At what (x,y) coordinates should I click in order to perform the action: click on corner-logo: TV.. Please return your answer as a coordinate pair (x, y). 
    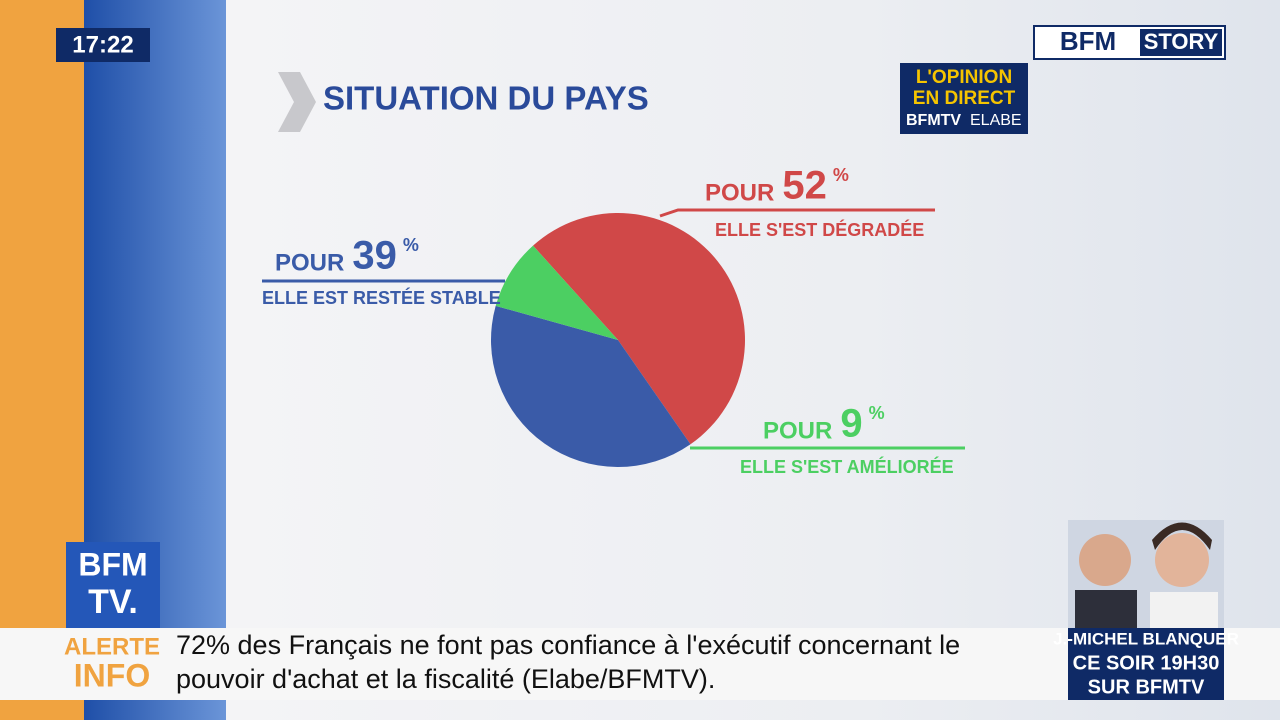
    Looking at the image, I should click on (113, 602).